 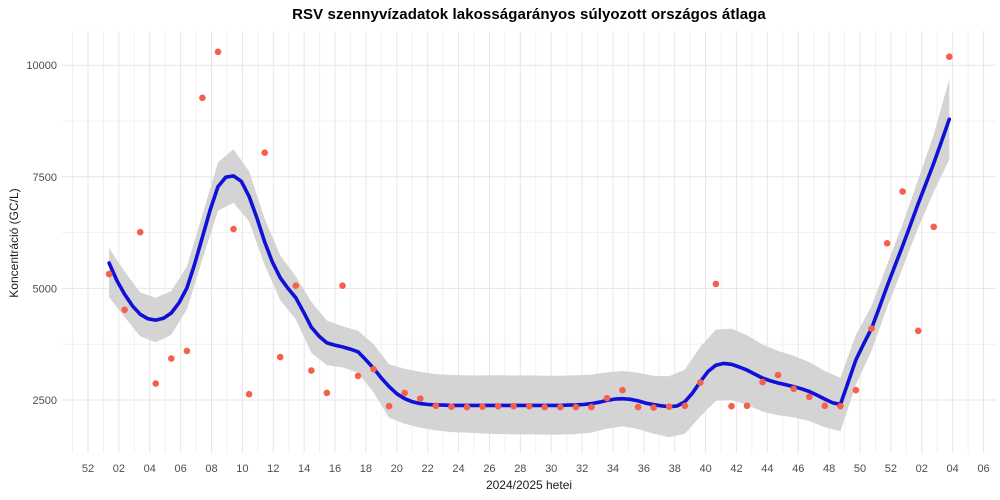 What do you see at coordinates (397, 469) in the screenshot?
I see `x-tick-label: 20` at bounding box center [397, 469].